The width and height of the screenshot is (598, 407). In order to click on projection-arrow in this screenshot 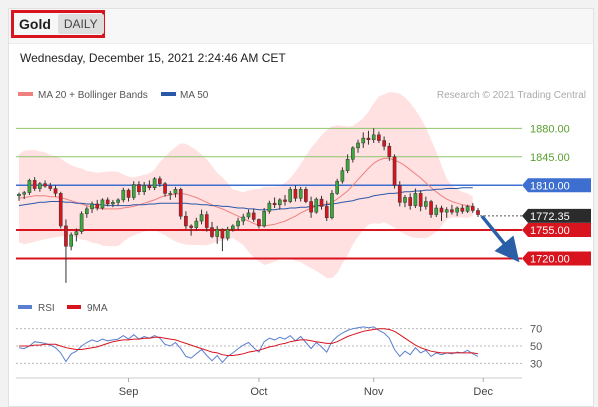, I will do `click(500, 239)`.